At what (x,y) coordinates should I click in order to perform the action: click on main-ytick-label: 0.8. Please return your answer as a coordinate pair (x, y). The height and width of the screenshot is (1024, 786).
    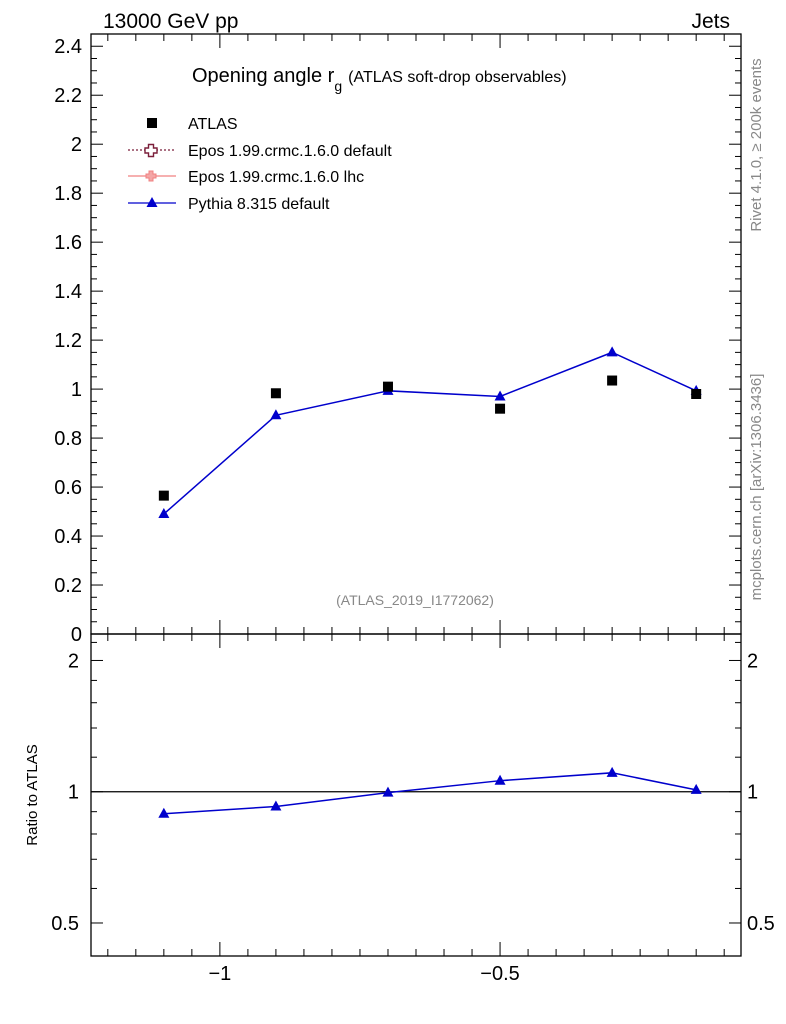
    Looking at the image, I should click on (68, 439).